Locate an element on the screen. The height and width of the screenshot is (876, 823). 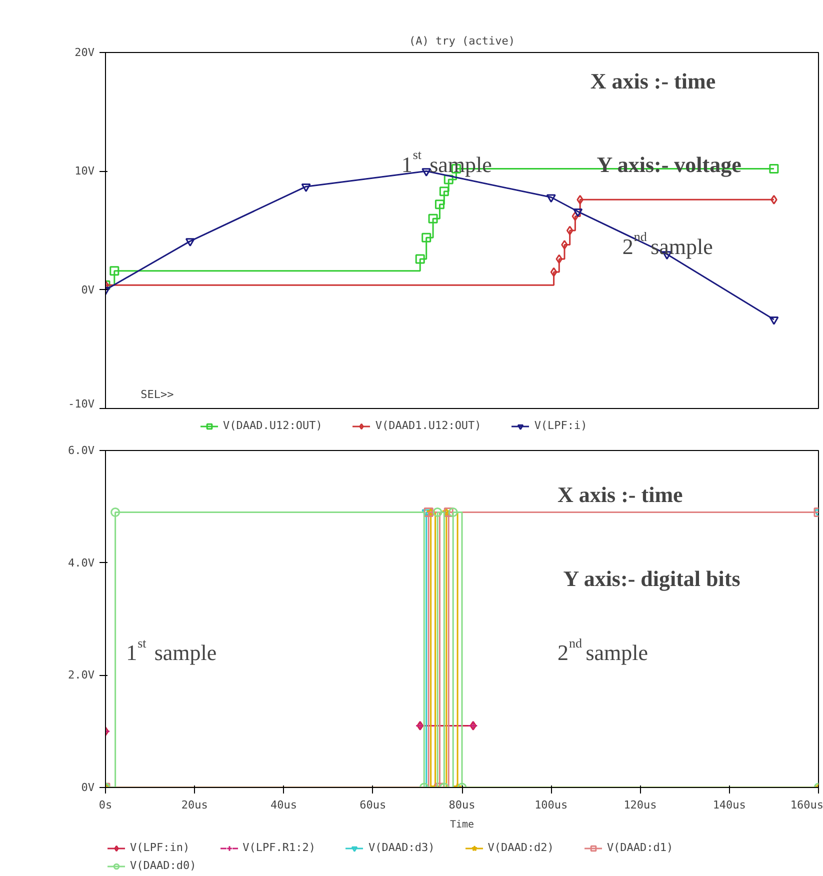
y-tick-label: -10V is located at coordinates (81, 404).